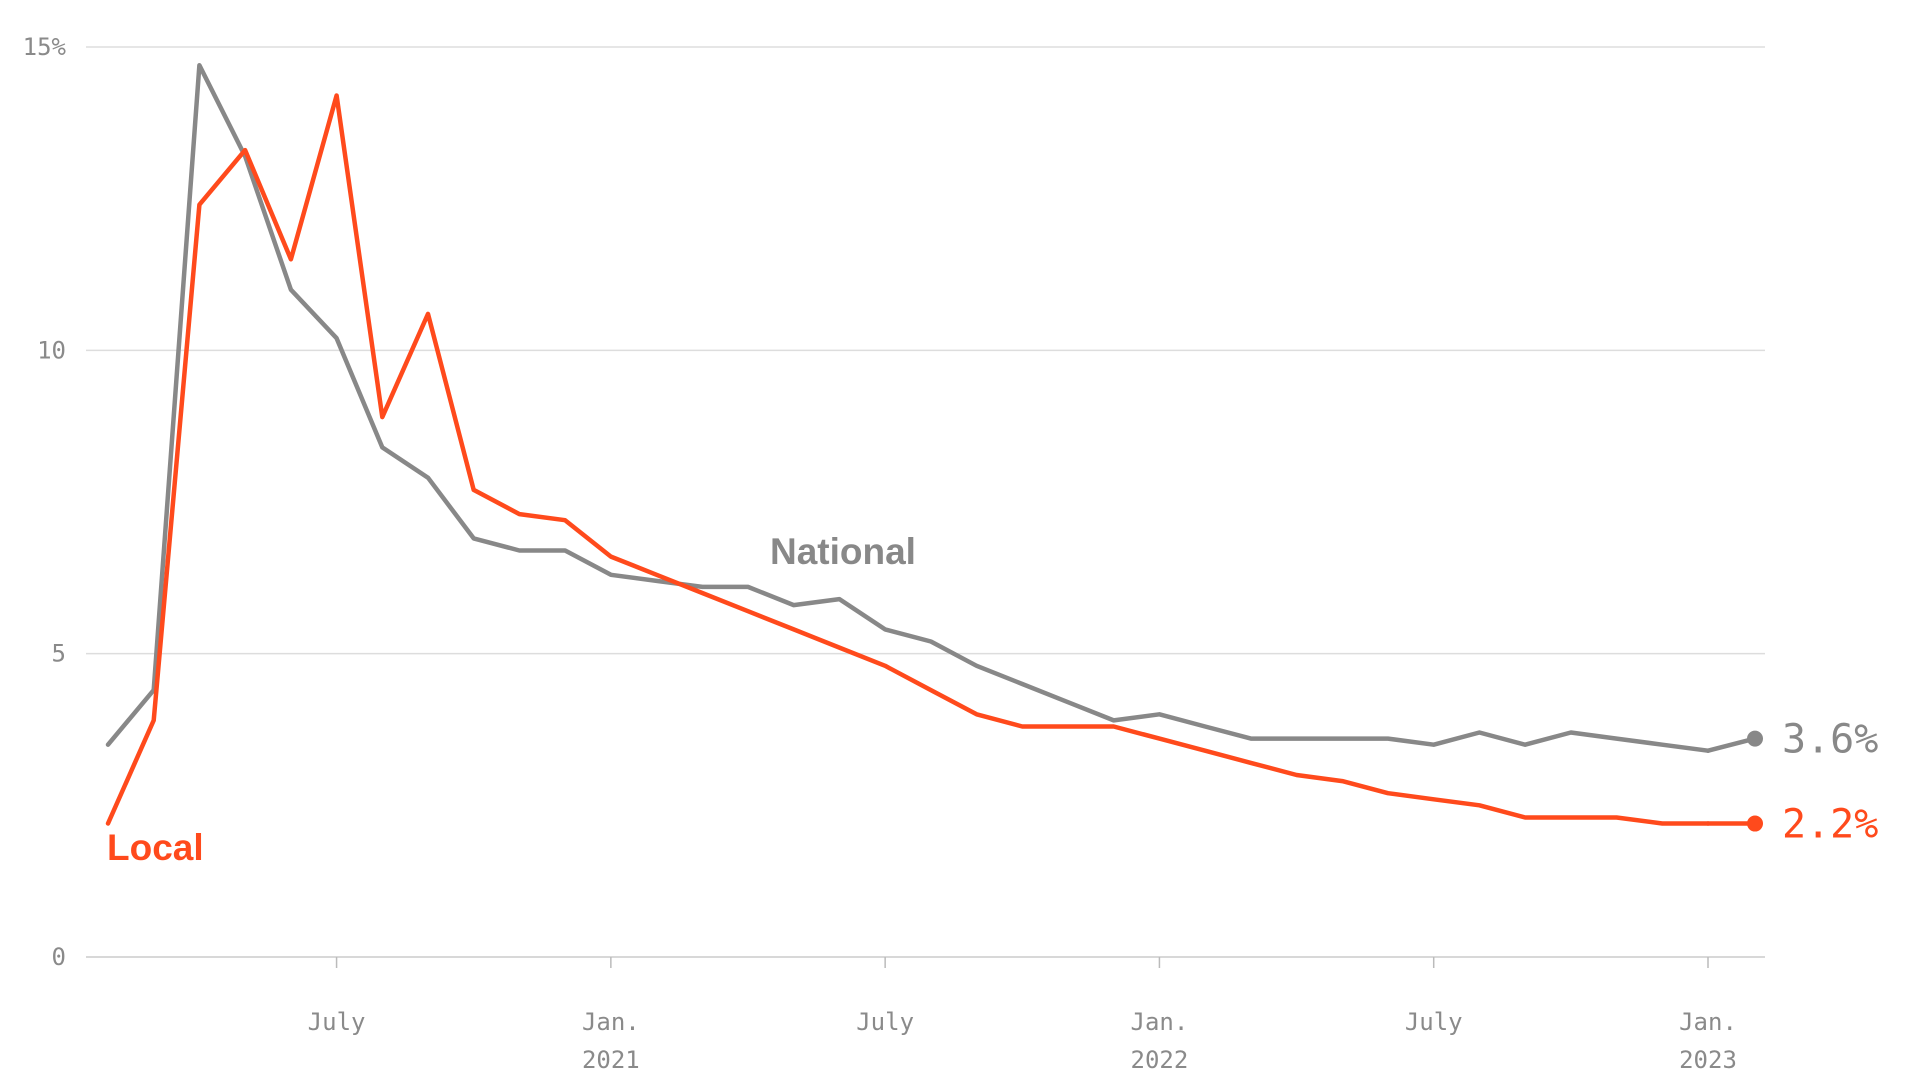 This screenshot has width=1920, height=1080. I want to click on y-tick-label: 0, so click(59, 957).